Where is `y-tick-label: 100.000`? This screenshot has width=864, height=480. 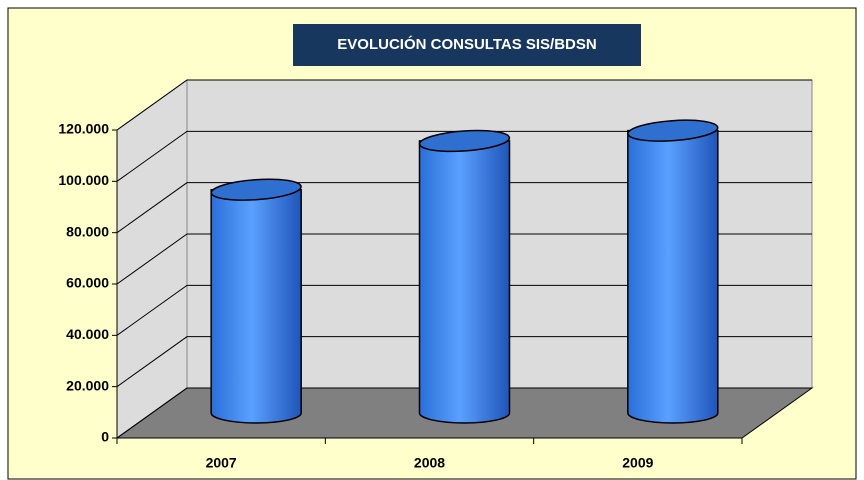
y-tick-label: 100.000 is located at coordinates (83, 180).